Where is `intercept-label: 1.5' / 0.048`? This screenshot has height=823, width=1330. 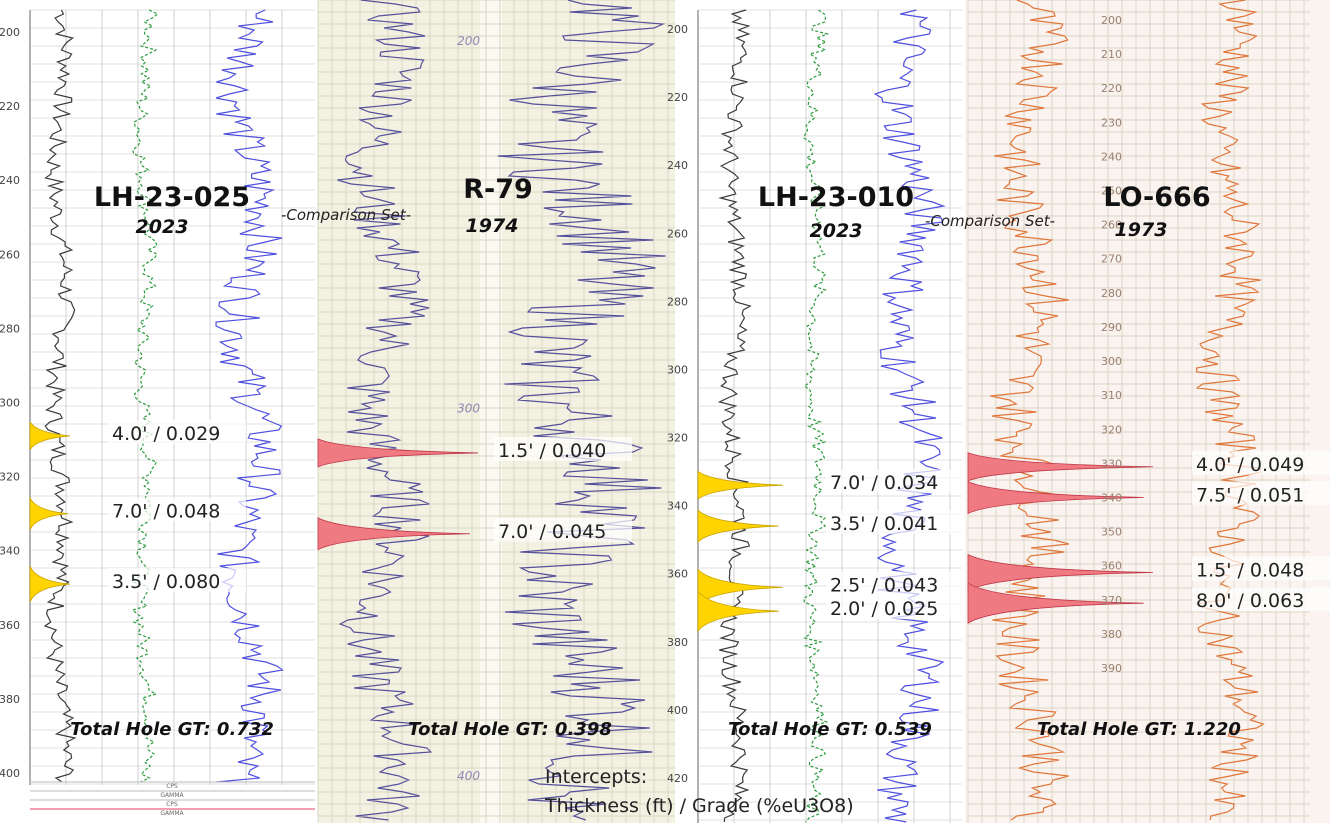 intercept-label: 1.5' / 0.048 is located at coordinates (1250, 571).